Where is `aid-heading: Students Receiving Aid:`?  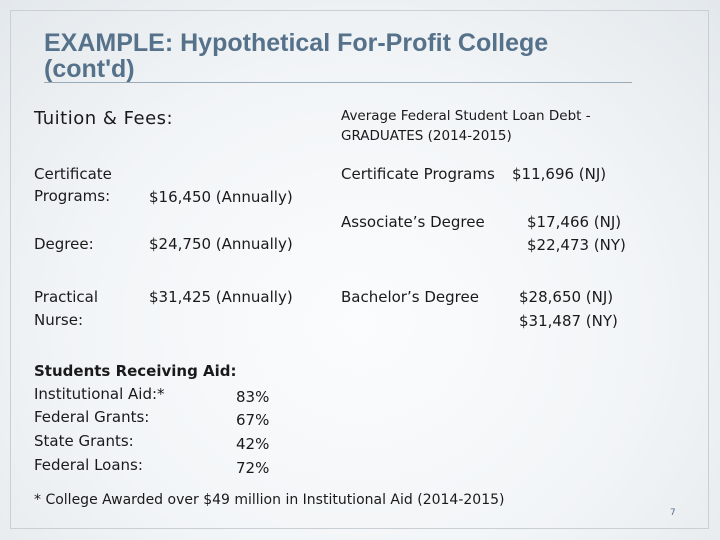
aid-heading: Students Receiving Aid: is located at coordinates (135, 371).